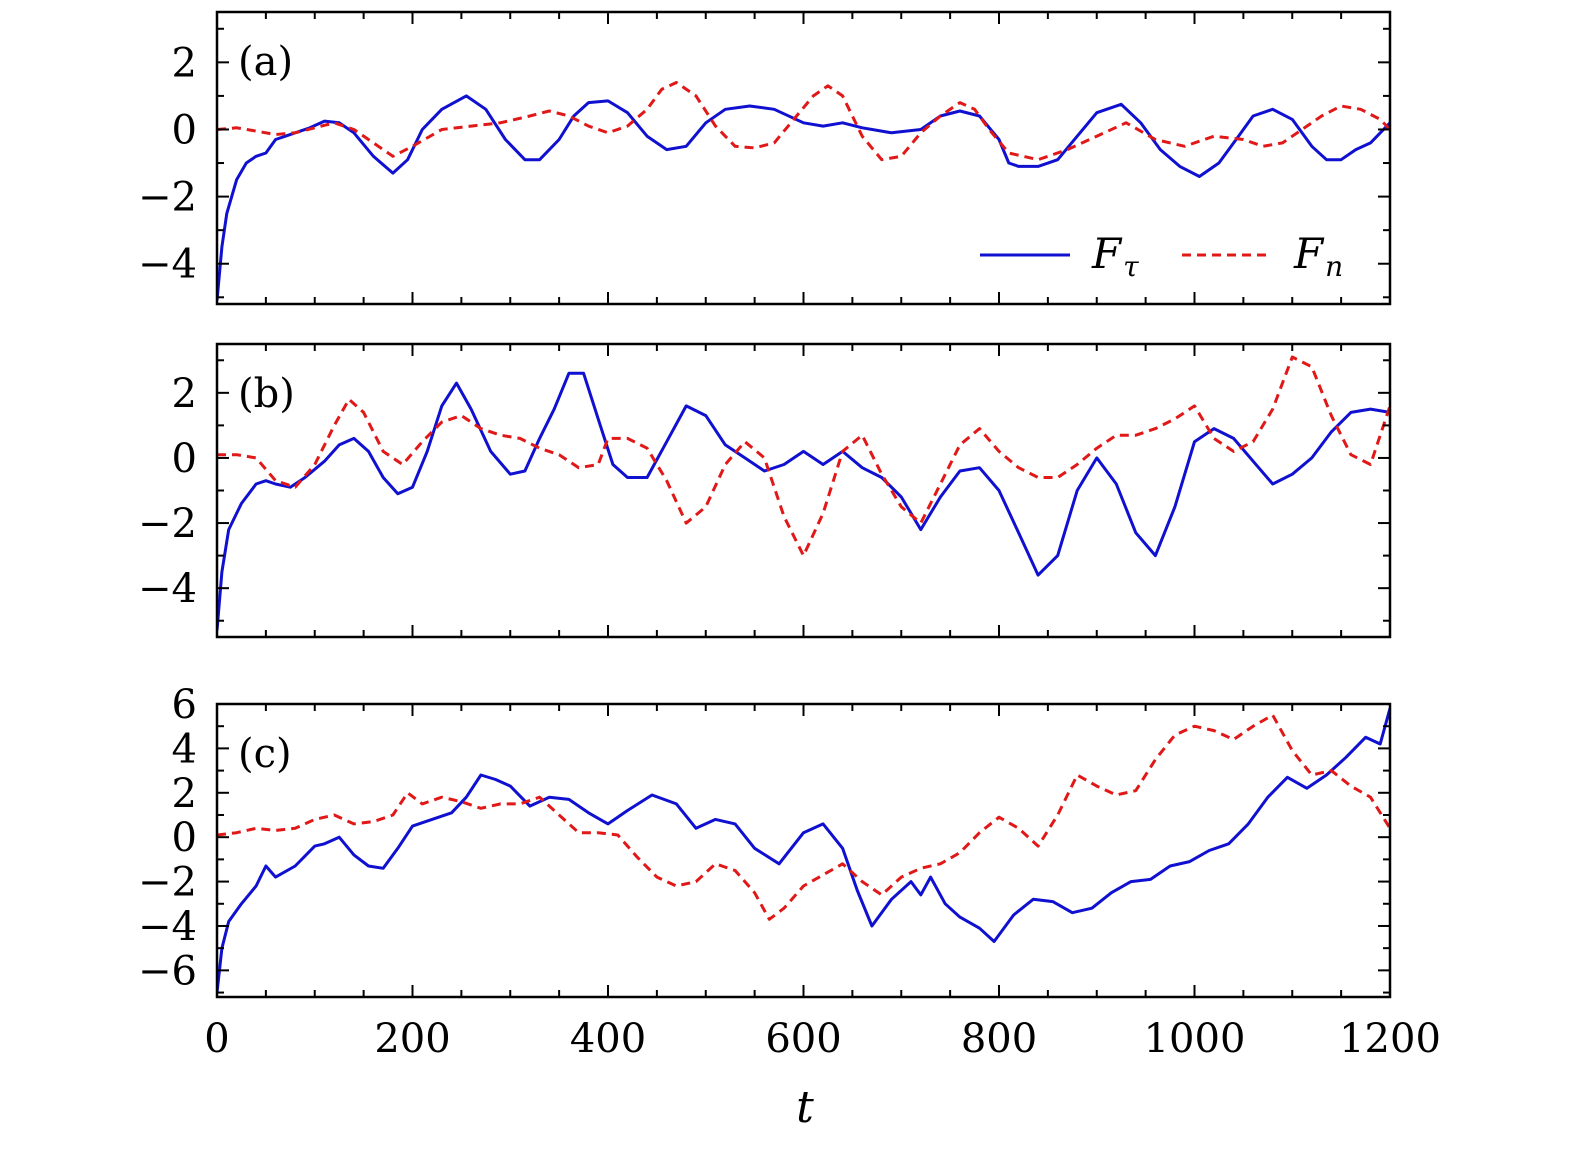  What do you see at coordinates (412, 1039) in the screenshot?
I see `x-tick-label: 200` at bounding box center [412, 1039].